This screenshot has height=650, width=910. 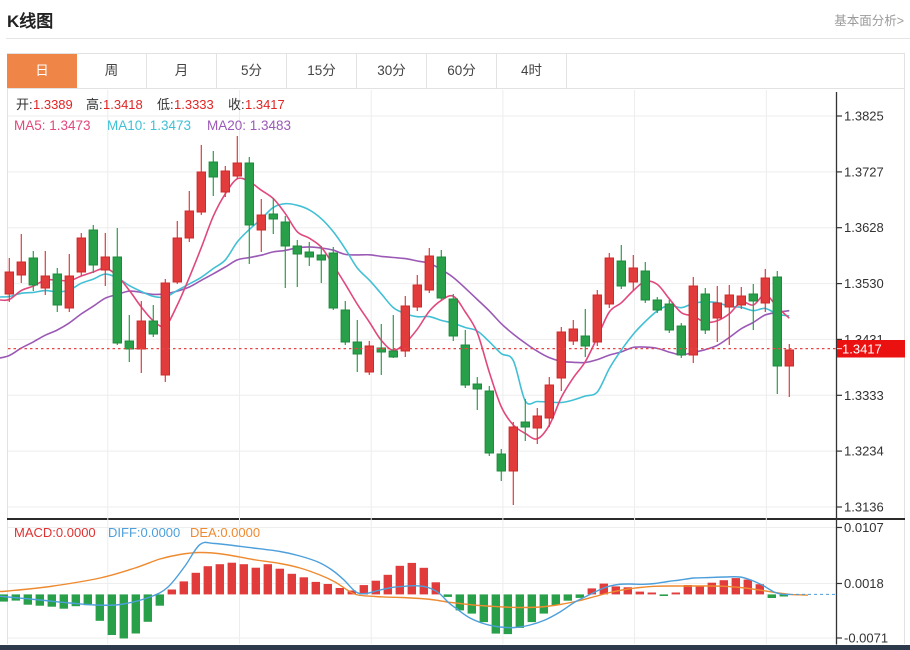 What do you see at coordinates (864, 283) in the screenshot?
I see `svg-text: 1.3530` at bounding box center [864, 283].